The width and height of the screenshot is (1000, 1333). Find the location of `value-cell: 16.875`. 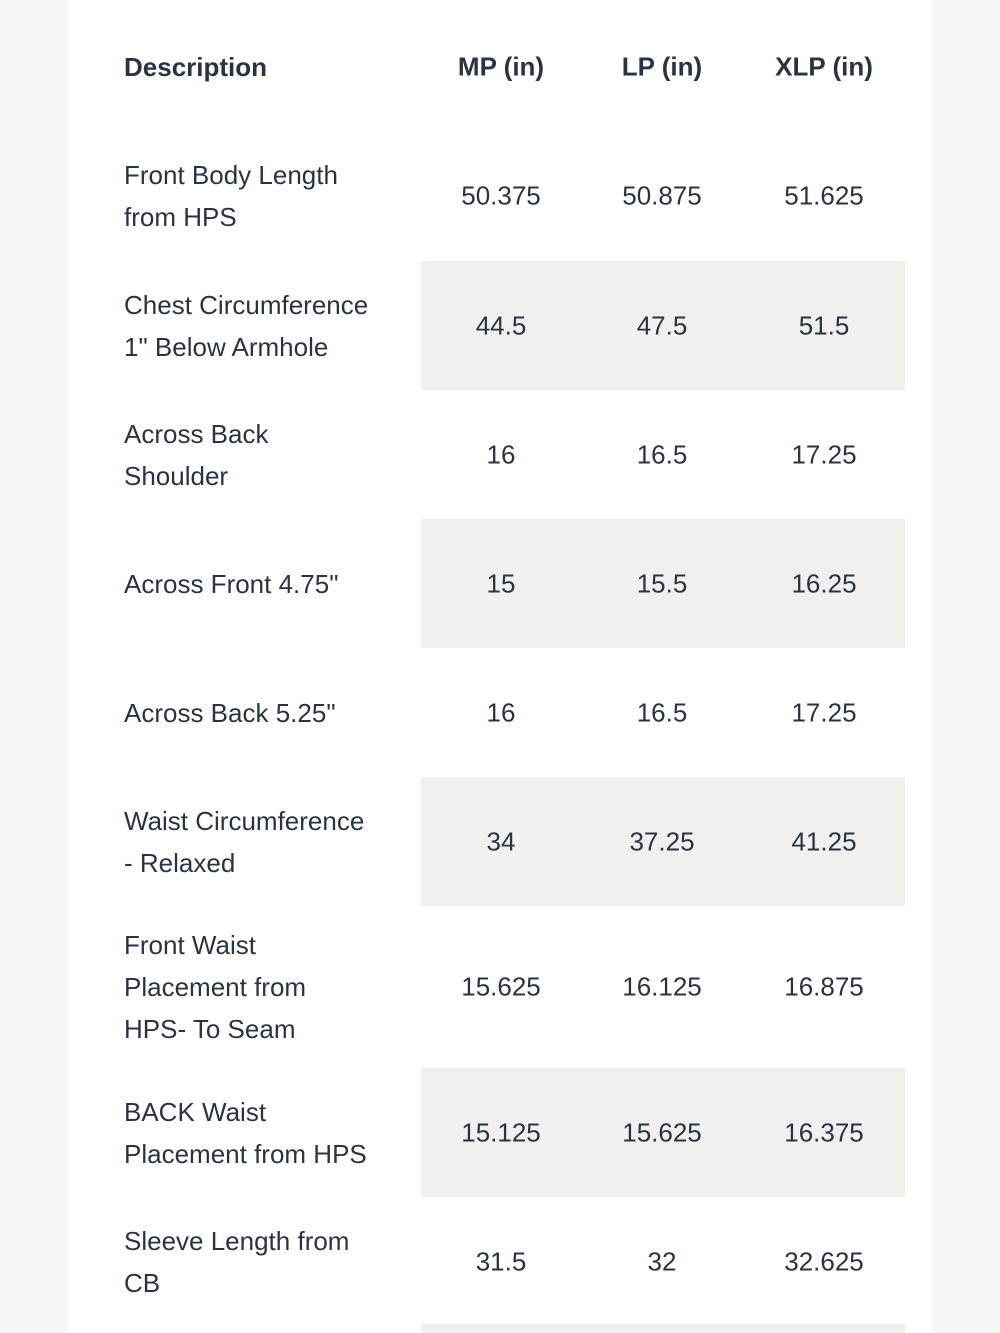

value-cell: 16.875 is located at coordinates (824, 986).